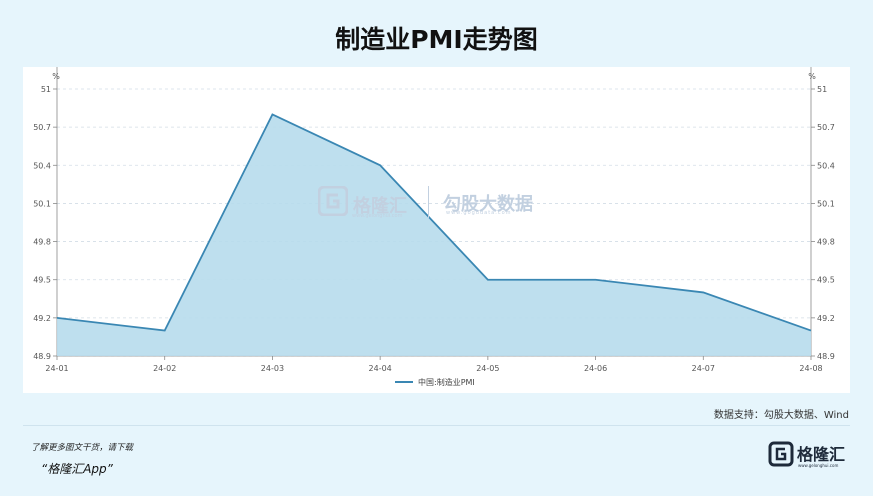  Describe the element at coordinates (164, 368) in the screenshot. I see `x-tick-label: 24-02` at that location.